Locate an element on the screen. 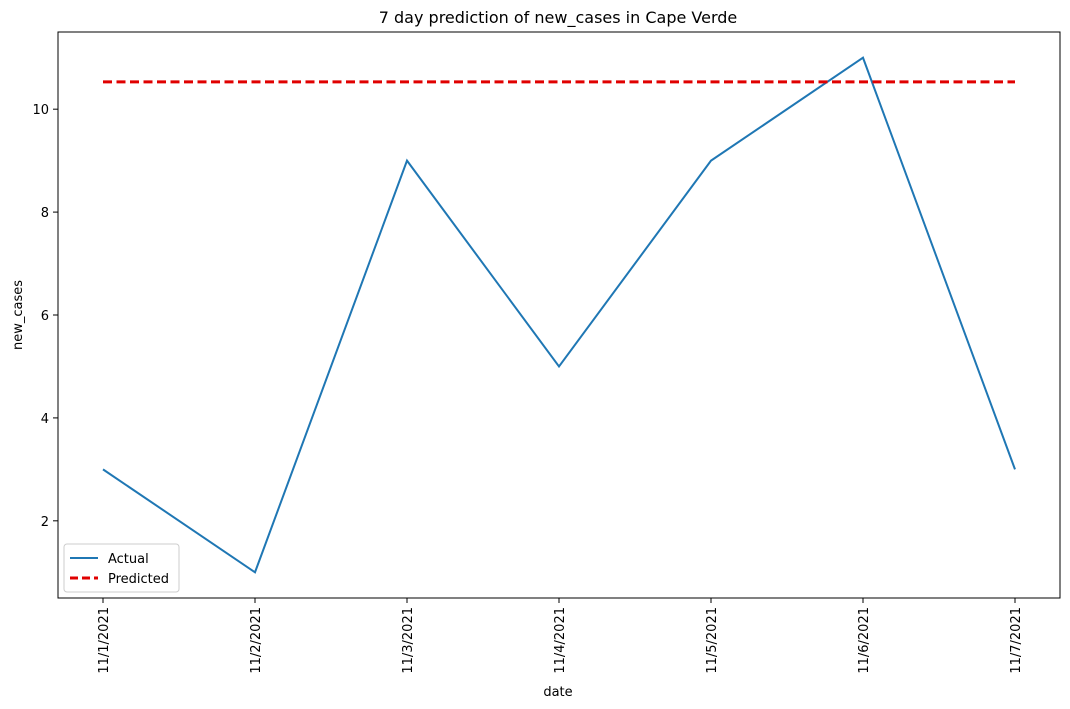  y-tick-label: 2 is located at coordinates (45, 522).